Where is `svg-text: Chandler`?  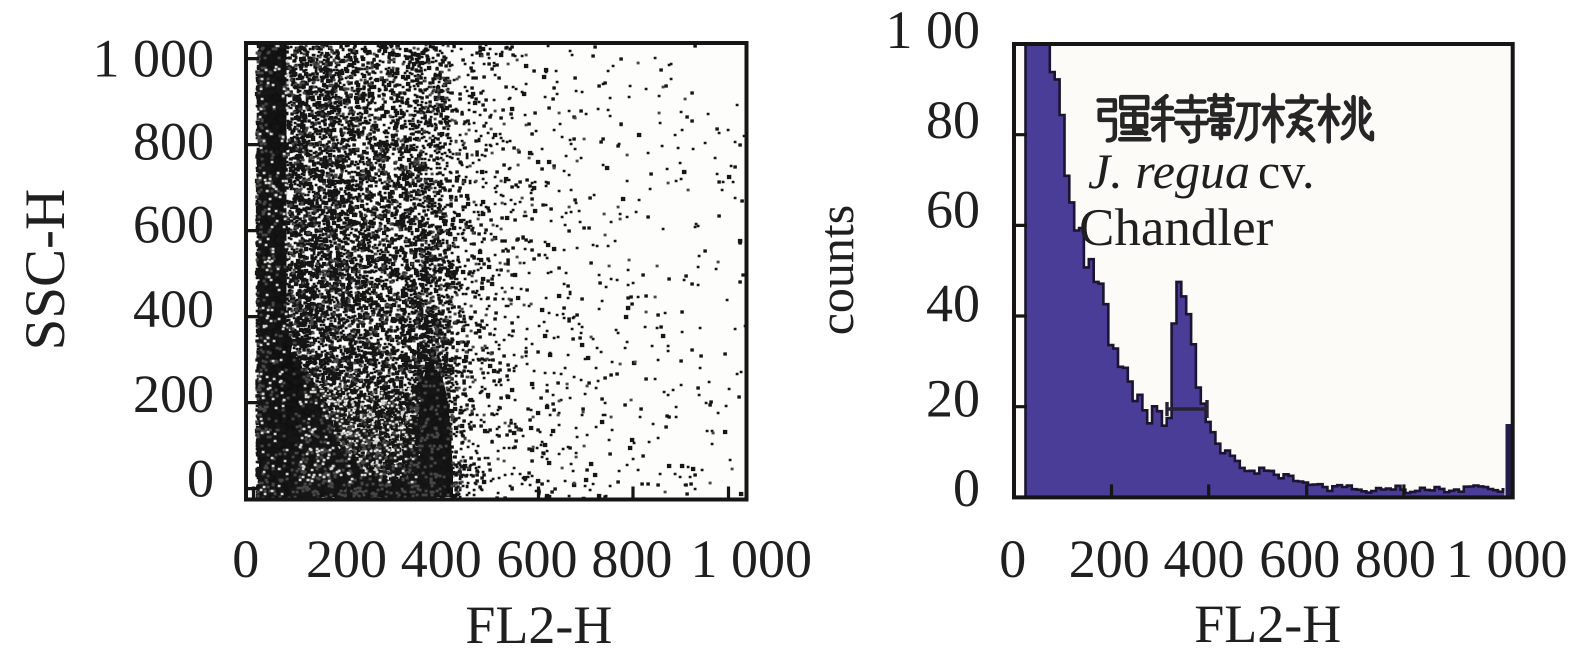 svg-text: Chandler is located at coordinates (1176, 228).